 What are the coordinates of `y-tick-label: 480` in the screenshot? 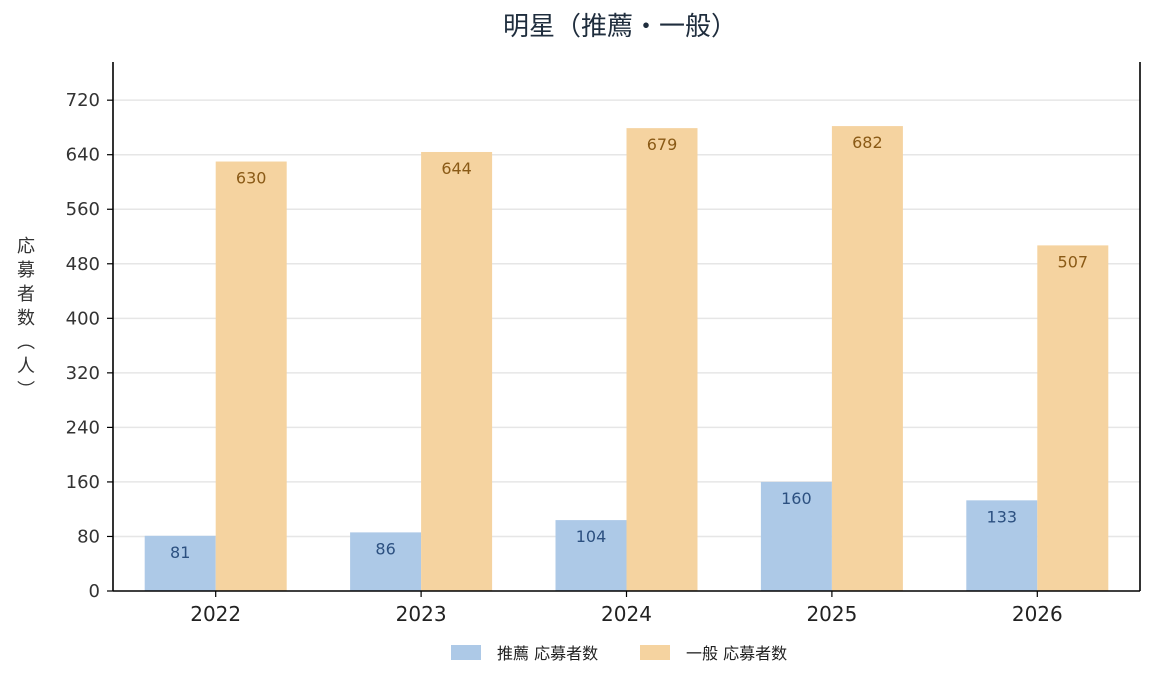 It's located at (83, 264).